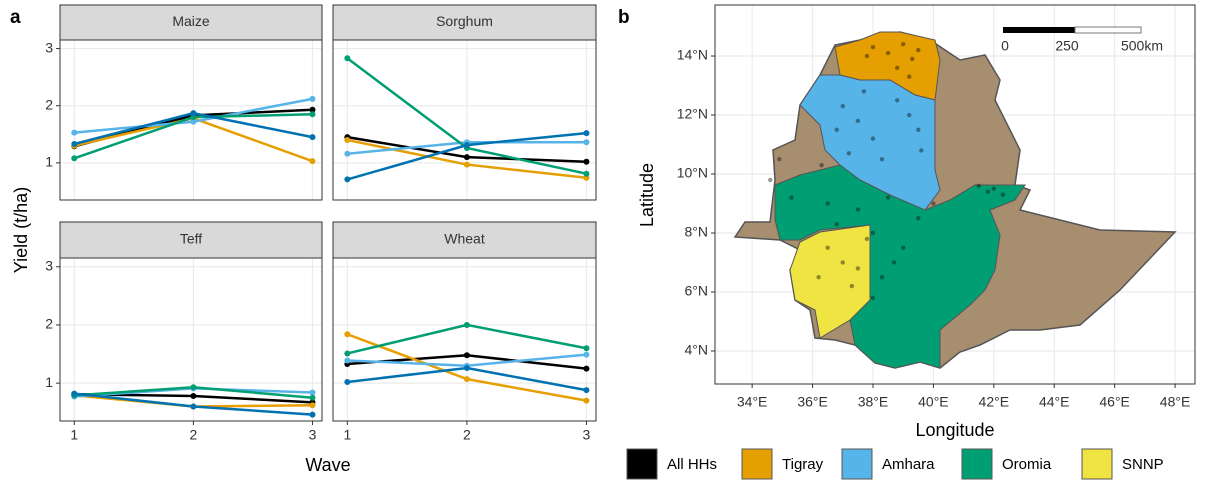 The height and width of the screenshot is (484, 1205). What do you see at coordinates (692, 464) in the screenshot?
I see `legend-label: All HHs` at bounding box center [692, 464].